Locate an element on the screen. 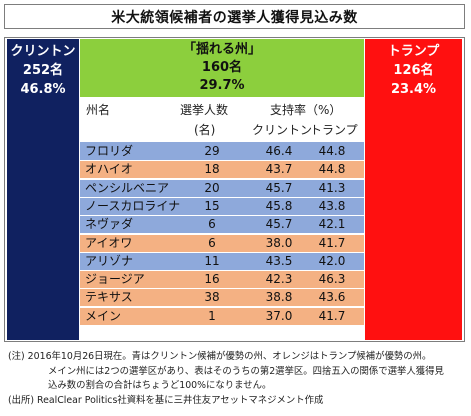 Image resolution: width=471 pixels, height=416 pixels. clinton-support-cell: 38.8 is located at coordinates (279, 297).